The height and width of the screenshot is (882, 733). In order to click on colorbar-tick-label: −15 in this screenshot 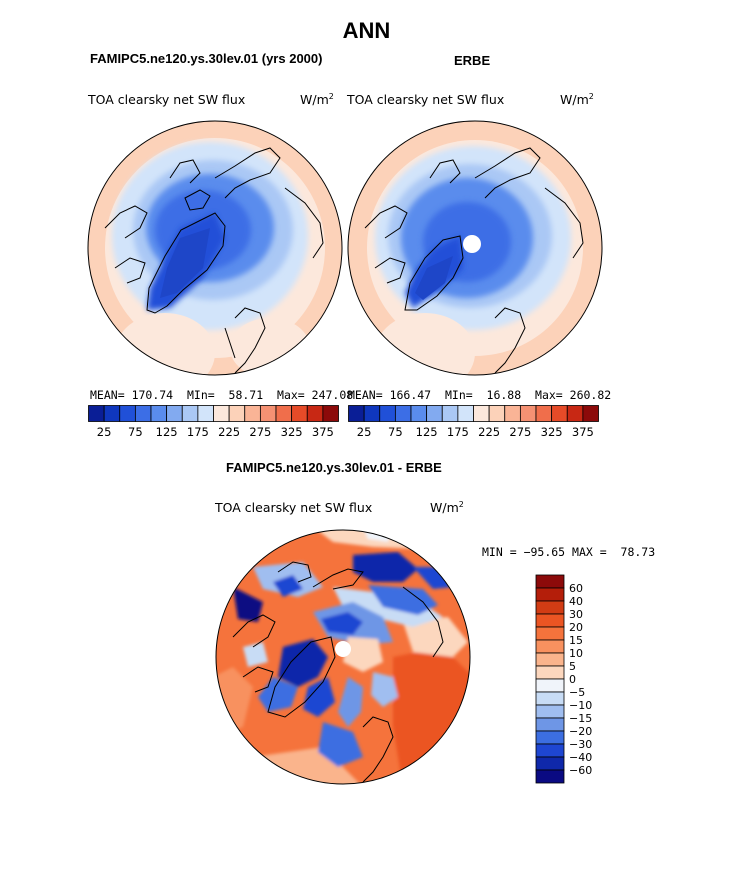, I will do `click(580, 718)`.